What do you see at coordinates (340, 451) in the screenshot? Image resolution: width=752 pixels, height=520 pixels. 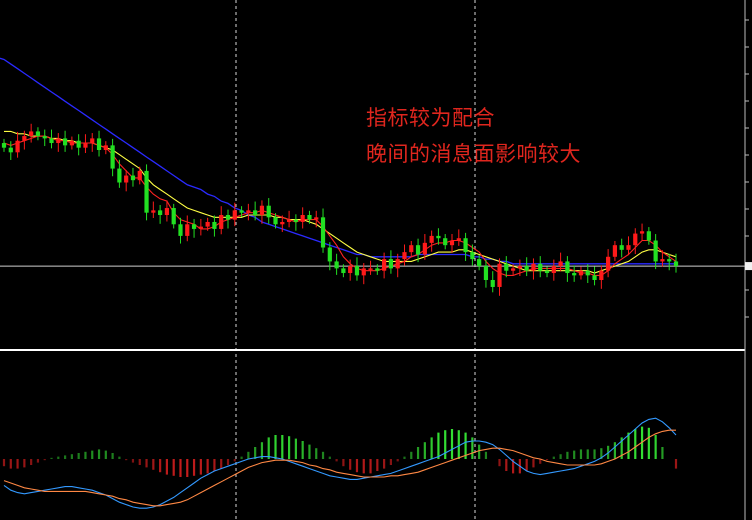 I see `macd-histogram` at bounding box center [340, 451].